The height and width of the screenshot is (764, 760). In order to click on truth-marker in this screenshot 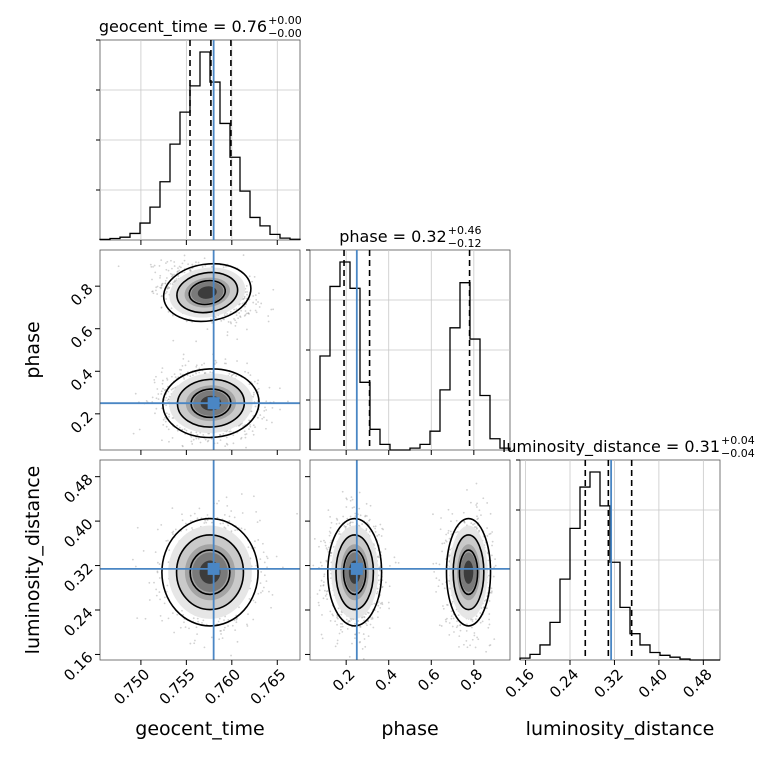, I will do `click(214, 403)`.